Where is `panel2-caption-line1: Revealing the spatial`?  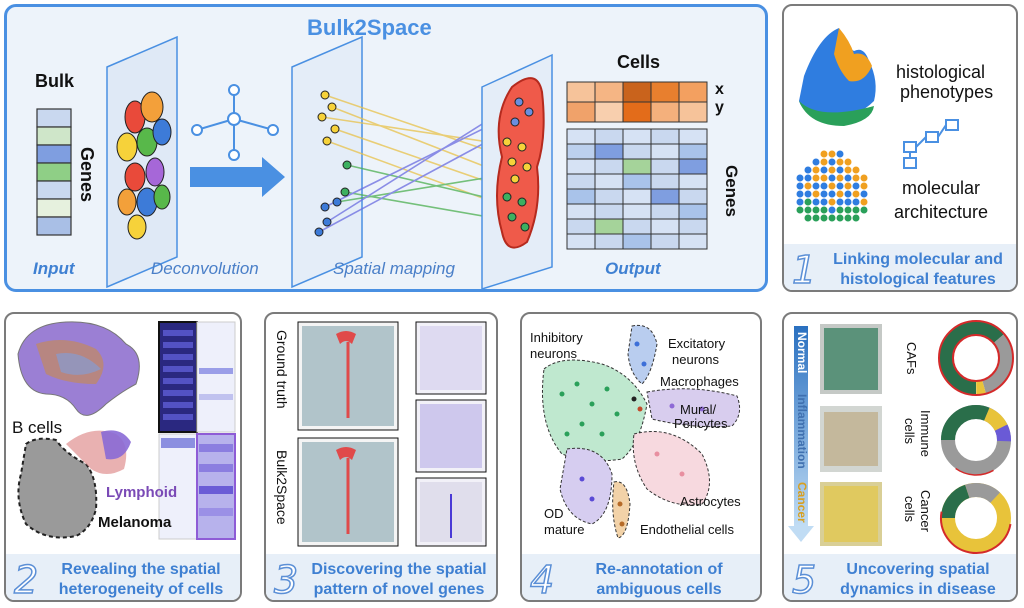 panel2-caption-line1: Revealing the spatial is located at coordinates (141, 569).